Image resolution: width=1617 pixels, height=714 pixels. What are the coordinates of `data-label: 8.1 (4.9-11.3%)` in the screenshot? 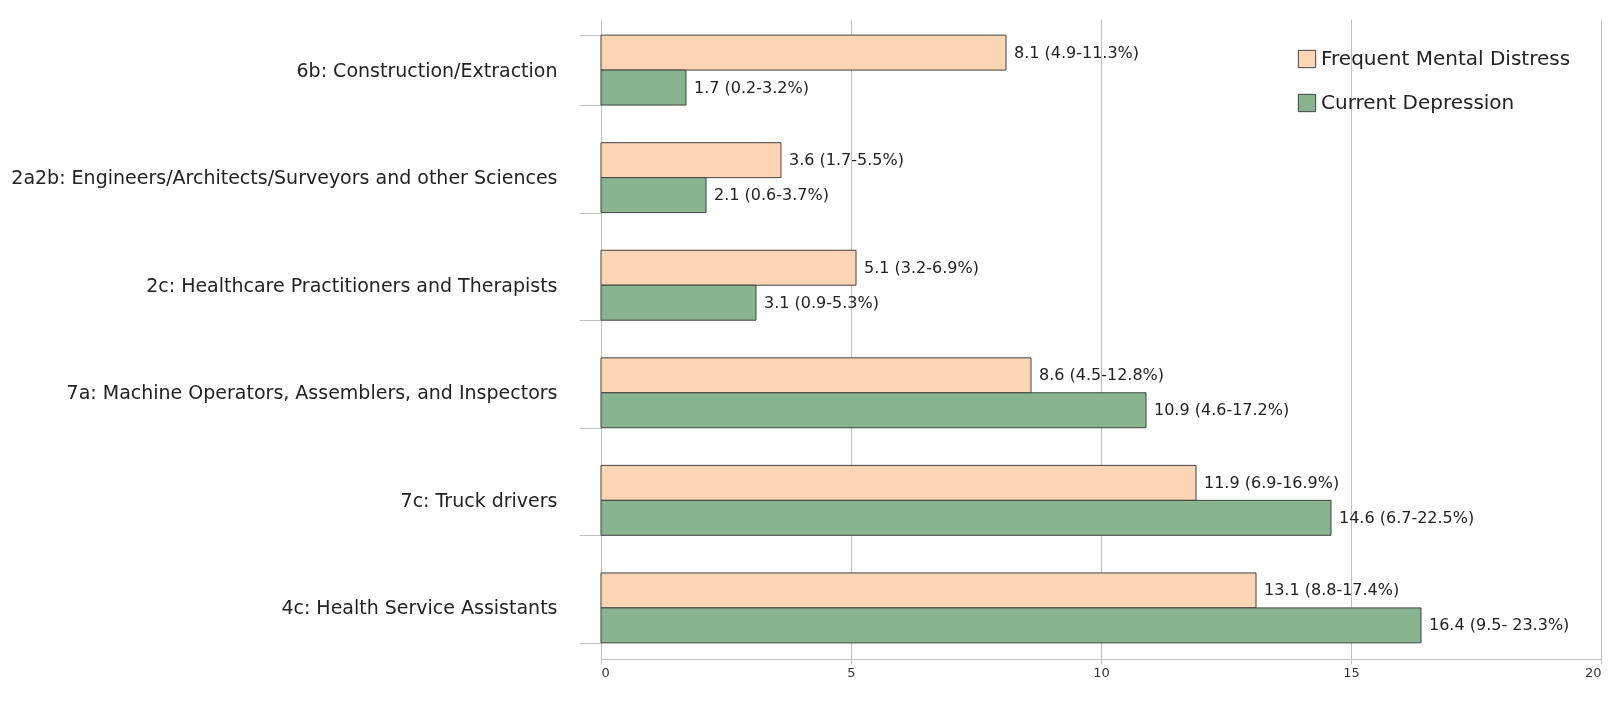 It's located at (1077, 52).